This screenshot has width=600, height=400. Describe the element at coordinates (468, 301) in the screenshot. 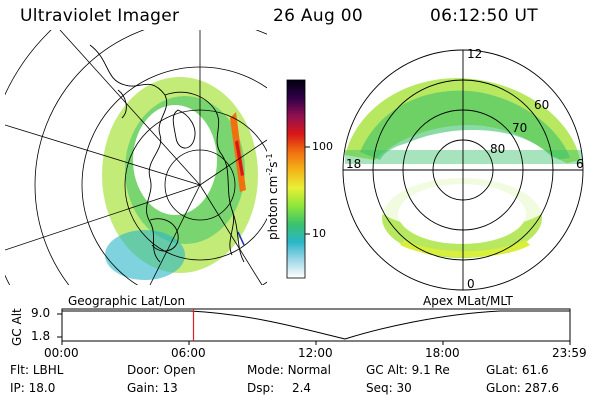

I see `polar-panel-caption: Apex MLat/MLT` at that location.